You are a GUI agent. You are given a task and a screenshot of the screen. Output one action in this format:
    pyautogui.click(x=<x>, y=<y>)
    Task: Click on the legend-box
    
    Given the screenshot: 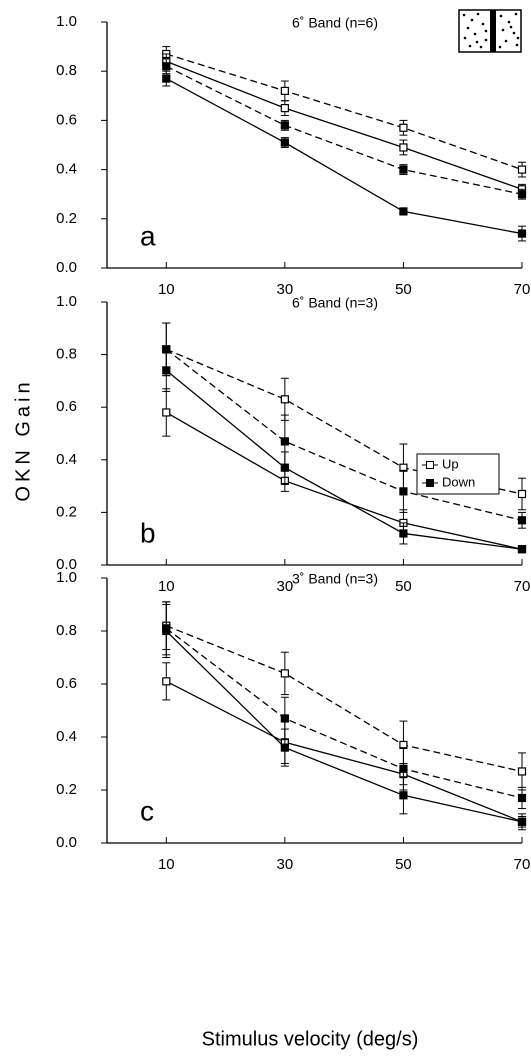 What is the action you would take?
    pyautogui.click(x=458, y=474)
    